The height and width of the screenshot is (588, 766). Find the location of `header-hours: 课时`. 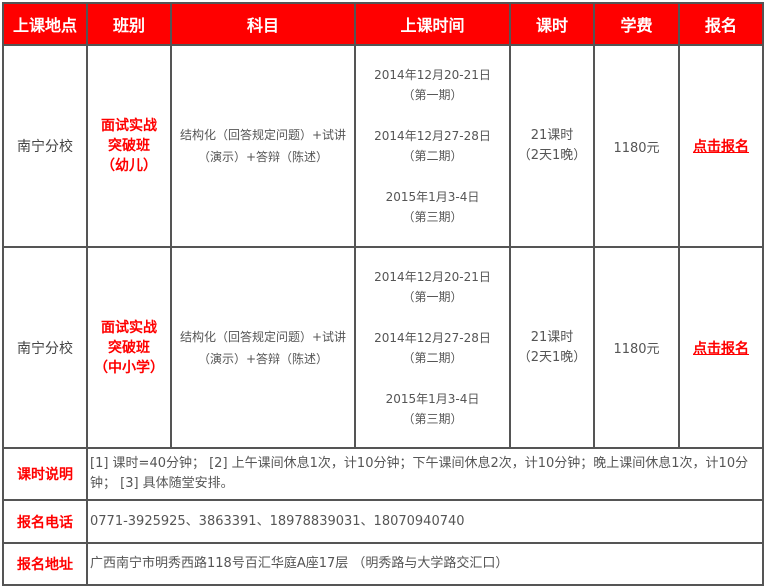

header-hours: 课时 is located at coordinates (552, 24).